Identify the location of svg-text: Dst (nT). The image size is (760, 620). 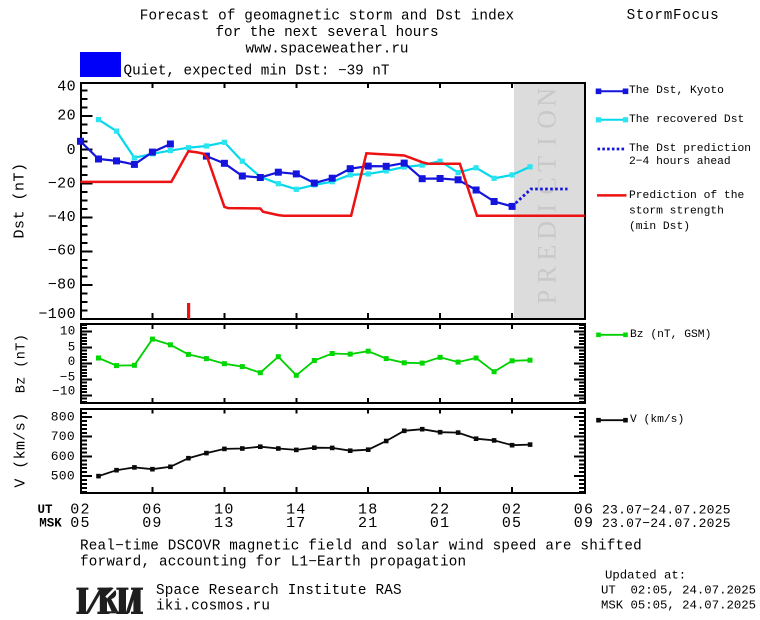
(20, 200).